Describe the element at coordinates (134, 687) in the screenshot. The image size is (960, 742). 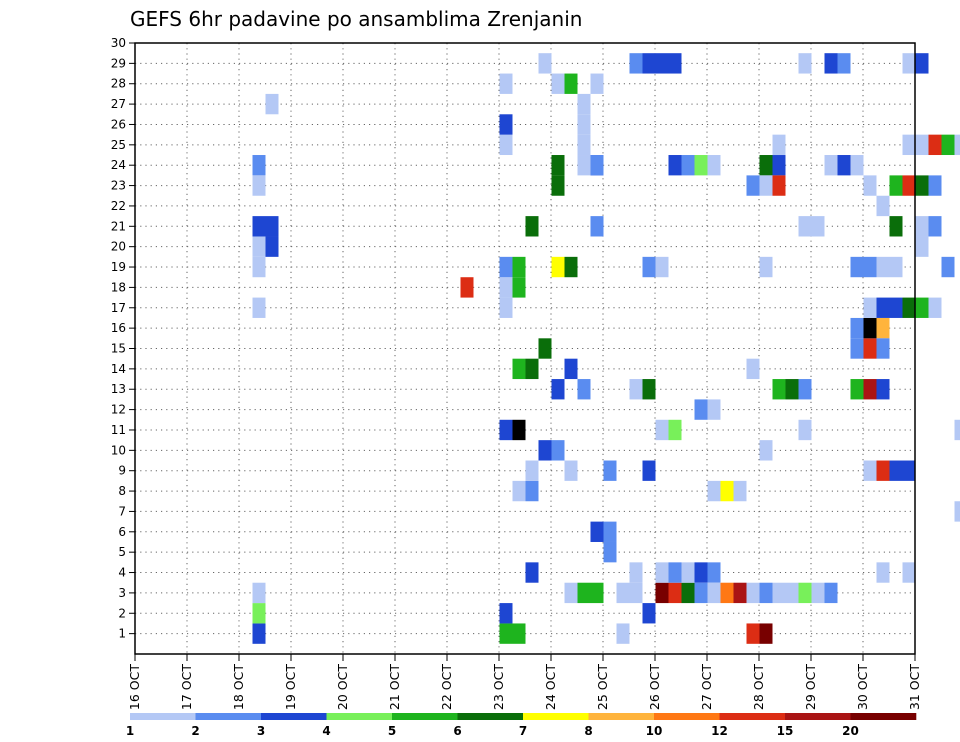
I see `x-tick-label: 16 OCT` at that location.